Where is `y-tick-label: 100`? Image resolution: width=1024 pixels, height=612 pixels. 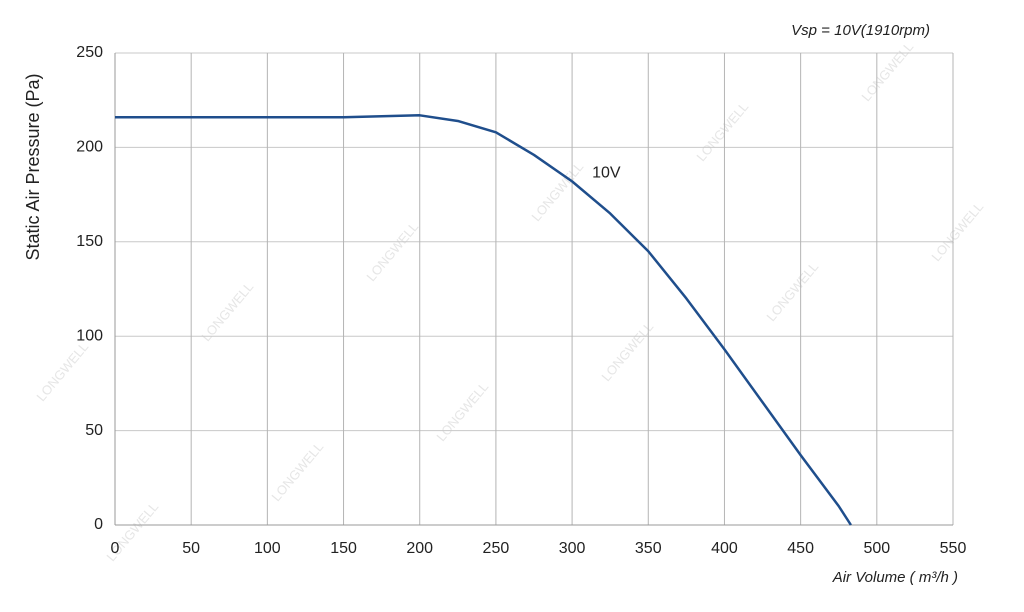
y-tick-label: 100 is located at coordinates (89, 335).